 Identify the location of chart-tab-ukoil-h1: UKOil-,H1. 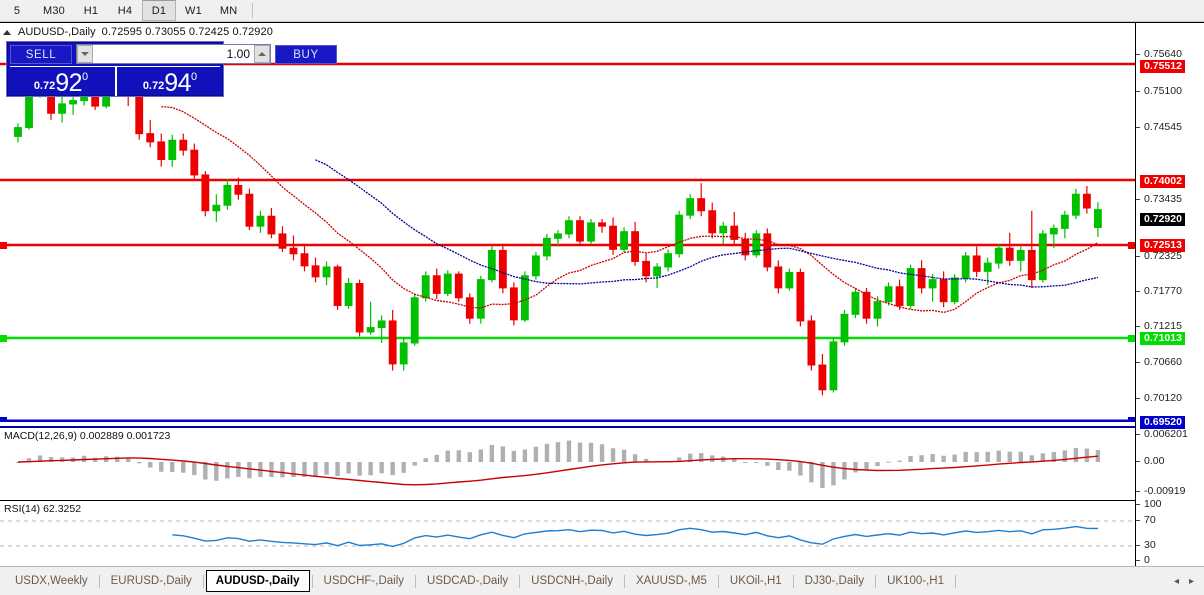
(755, 581).